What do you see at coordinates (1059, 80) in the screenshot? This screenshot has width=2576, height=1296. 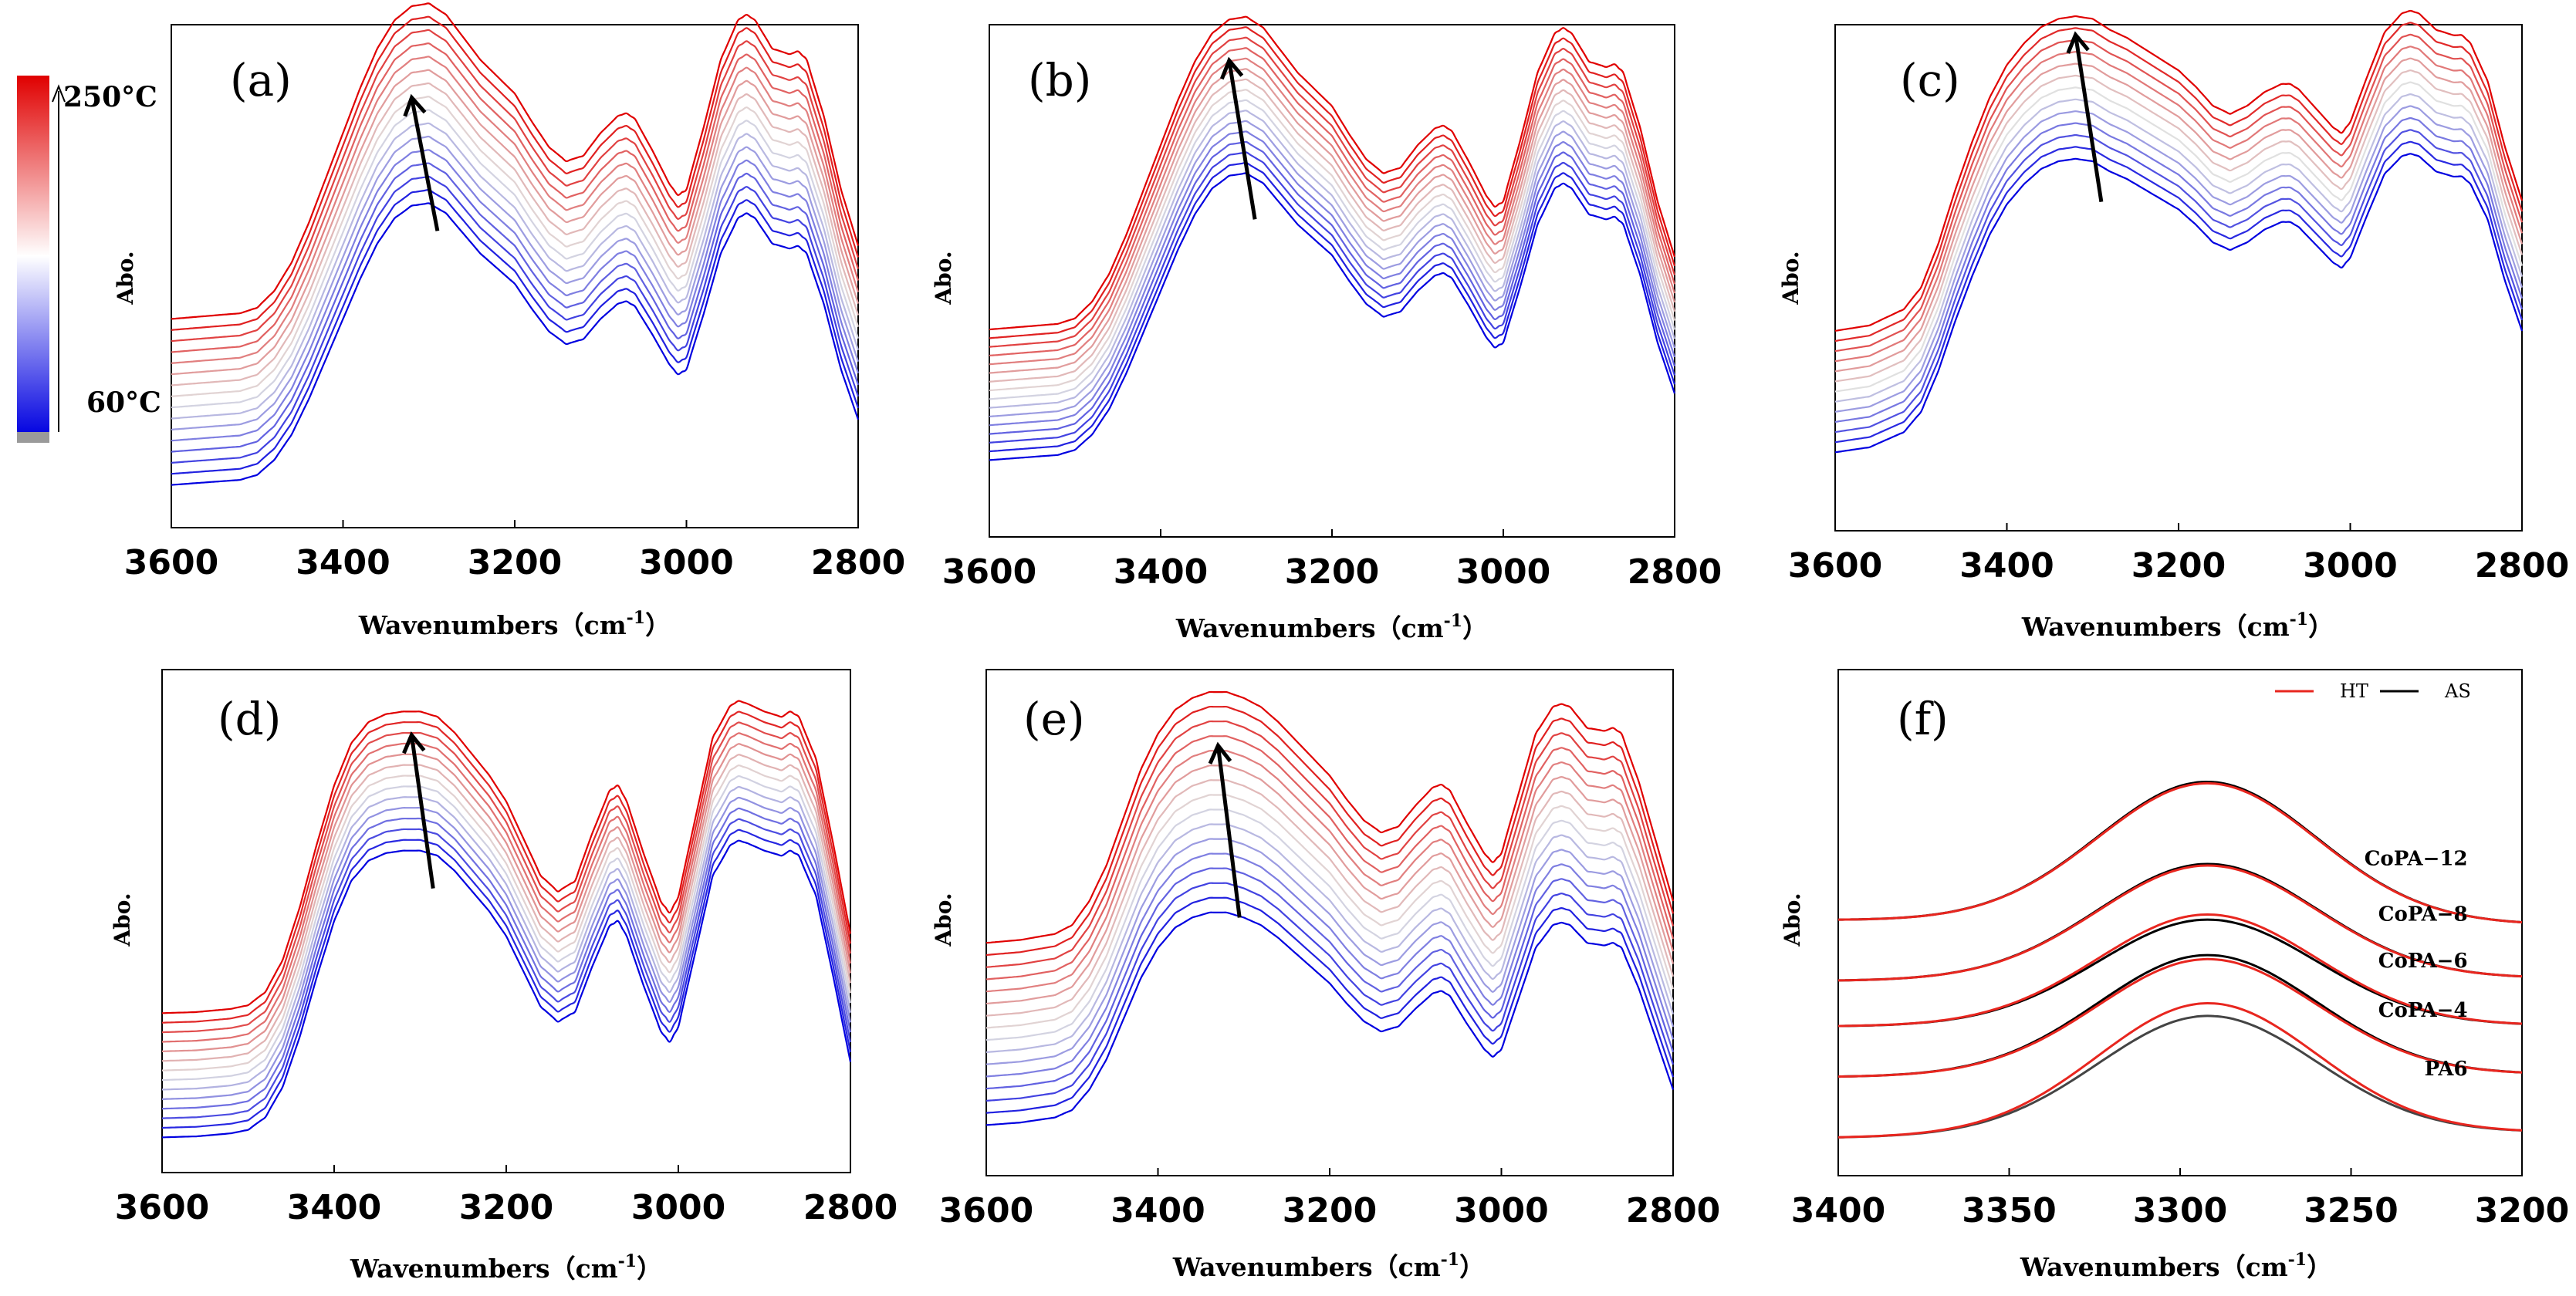 I see `panel-label: (b)` at bounding box center [1059, 80].